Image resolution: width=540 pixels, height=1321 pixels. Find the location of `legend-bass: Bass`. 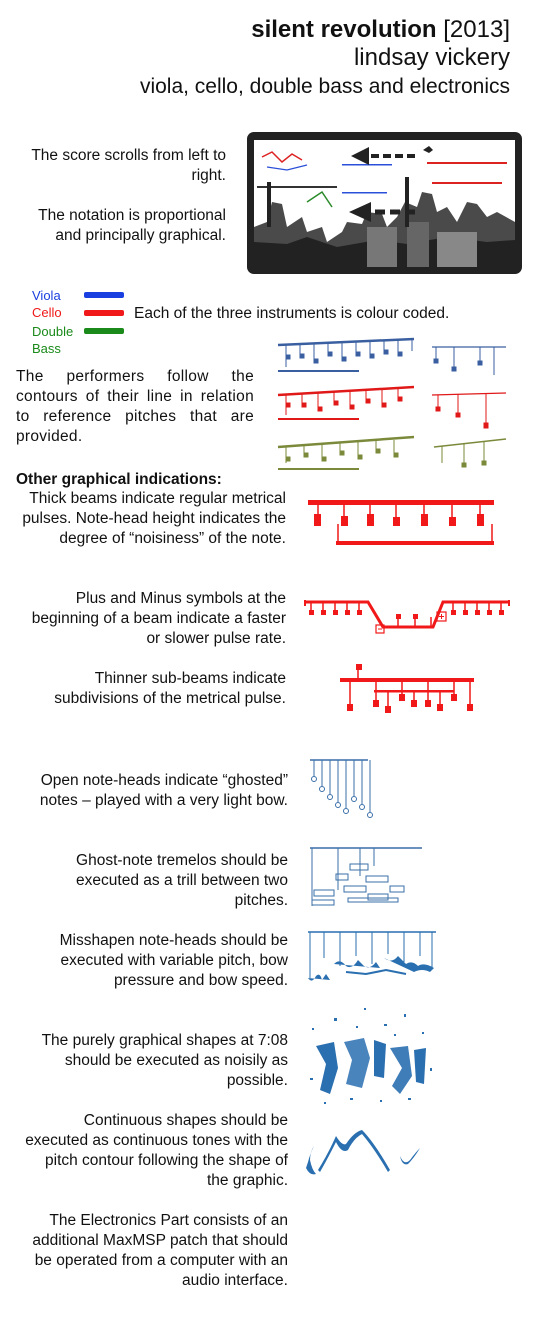

legend-bass: Bass is located at coordinates (46, 348).